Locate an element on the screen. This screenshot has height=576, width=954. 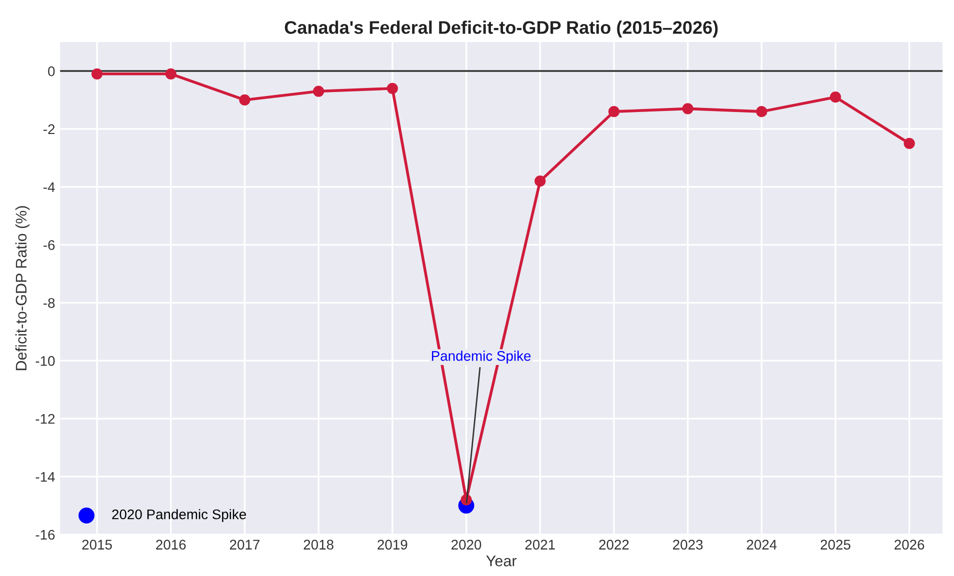
x-axis-title: Year is located at coordinates (501, 561).